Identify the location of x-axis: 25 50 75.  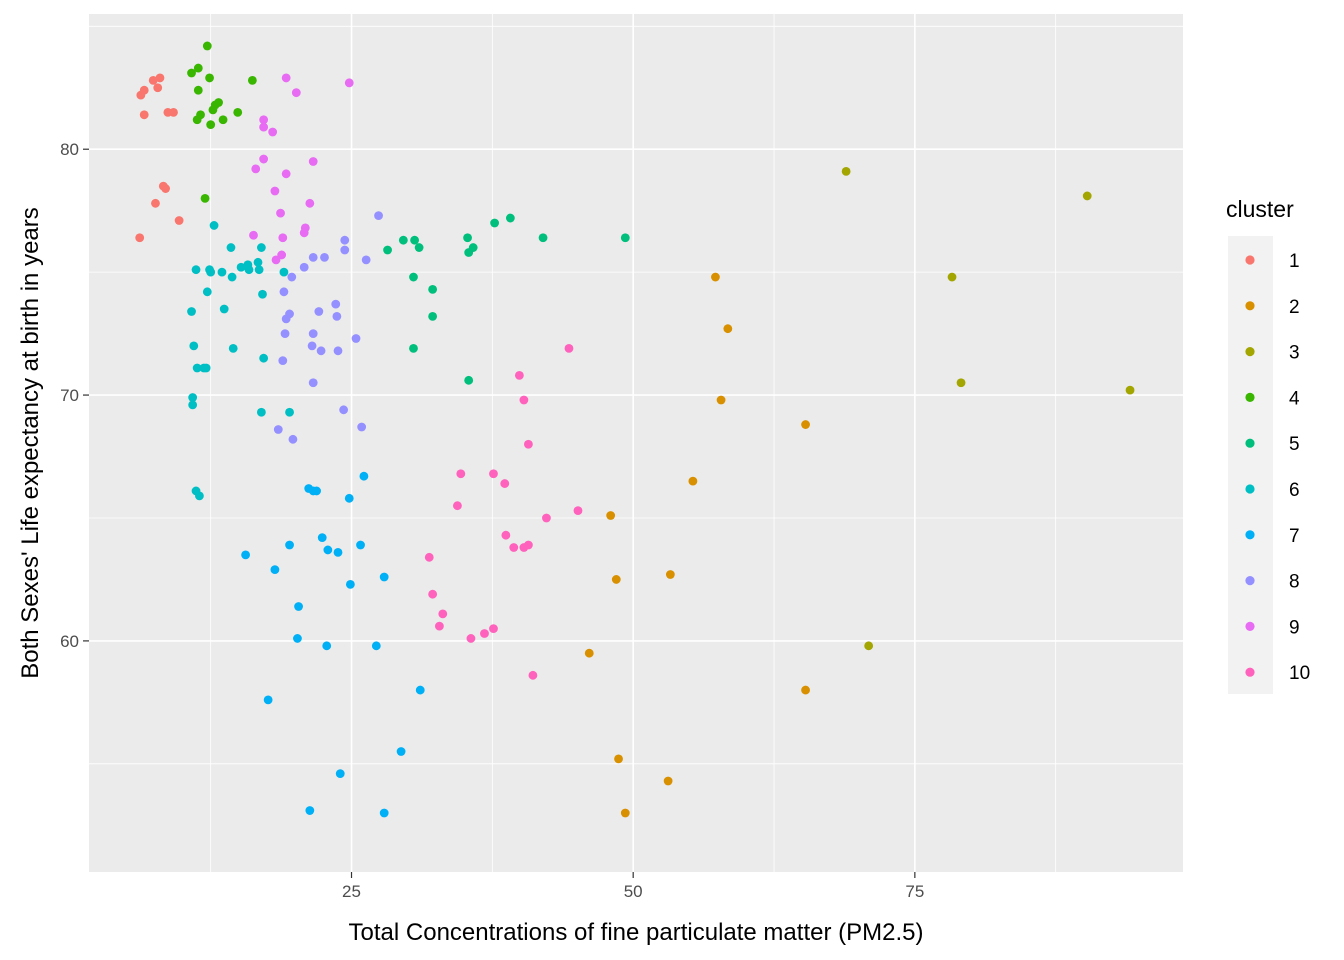
(633, 886).